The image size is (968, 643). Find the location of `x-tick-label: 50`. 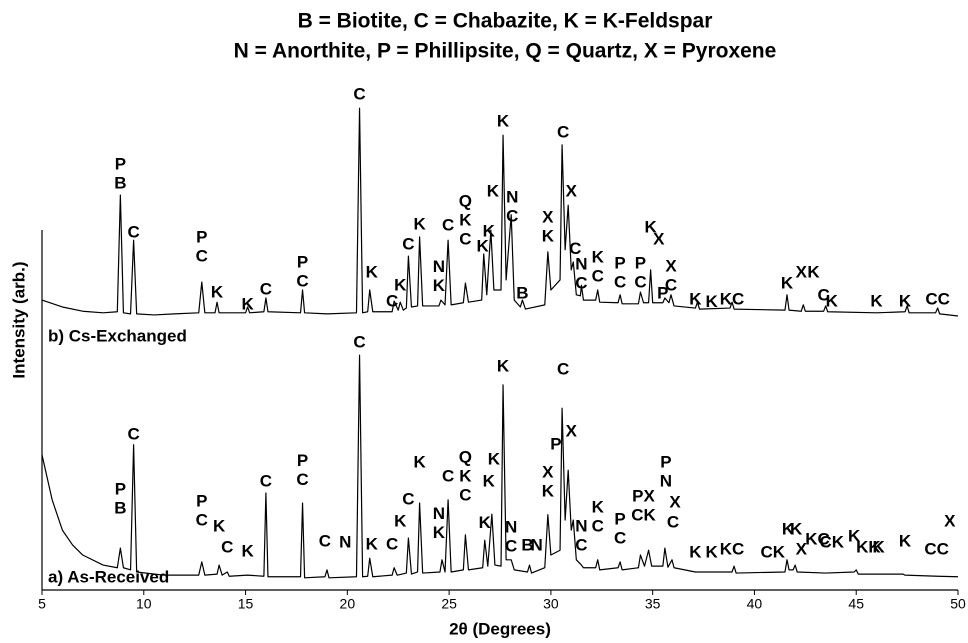

x-tick-label: 50 is located at coordinates (958, 604).